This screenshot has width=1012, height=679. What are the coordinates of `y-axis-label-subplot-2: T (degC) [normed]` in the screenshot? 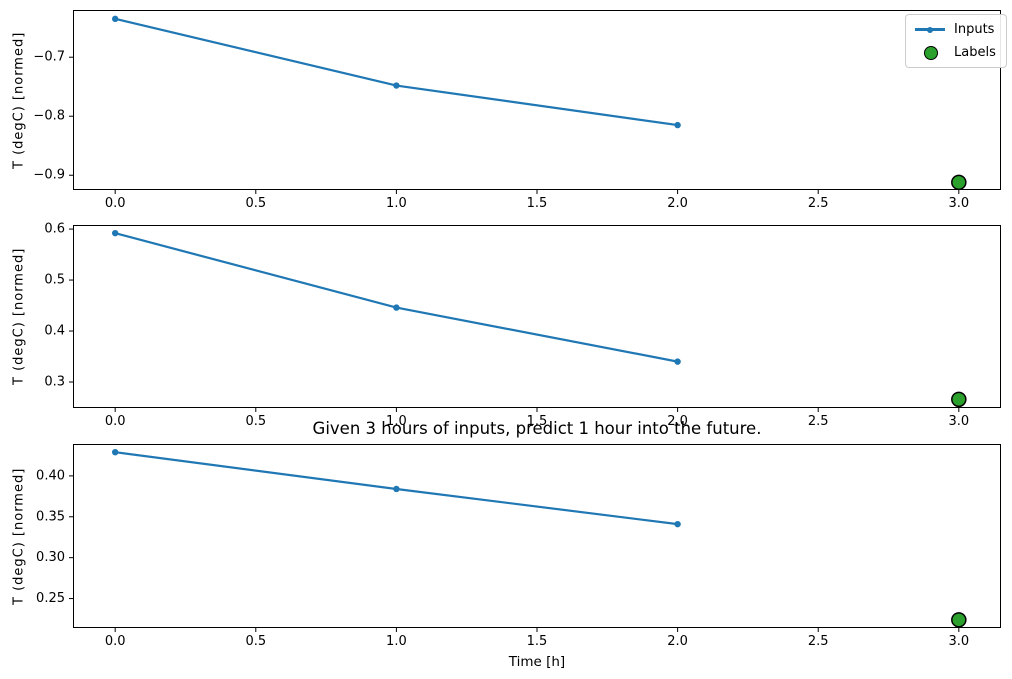 It's located at (19, 316).